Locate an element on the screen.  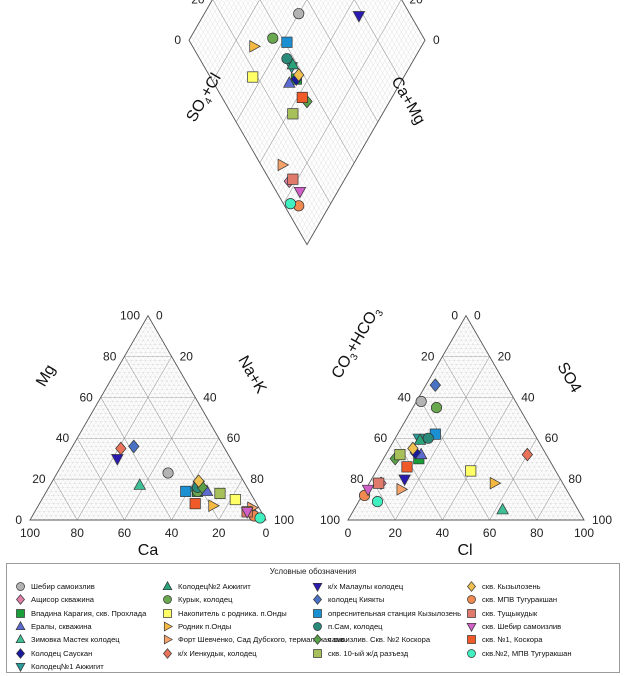
legend-item-label: скв. 10-ый ж/д разъезд is located at coordinates (368, 653).